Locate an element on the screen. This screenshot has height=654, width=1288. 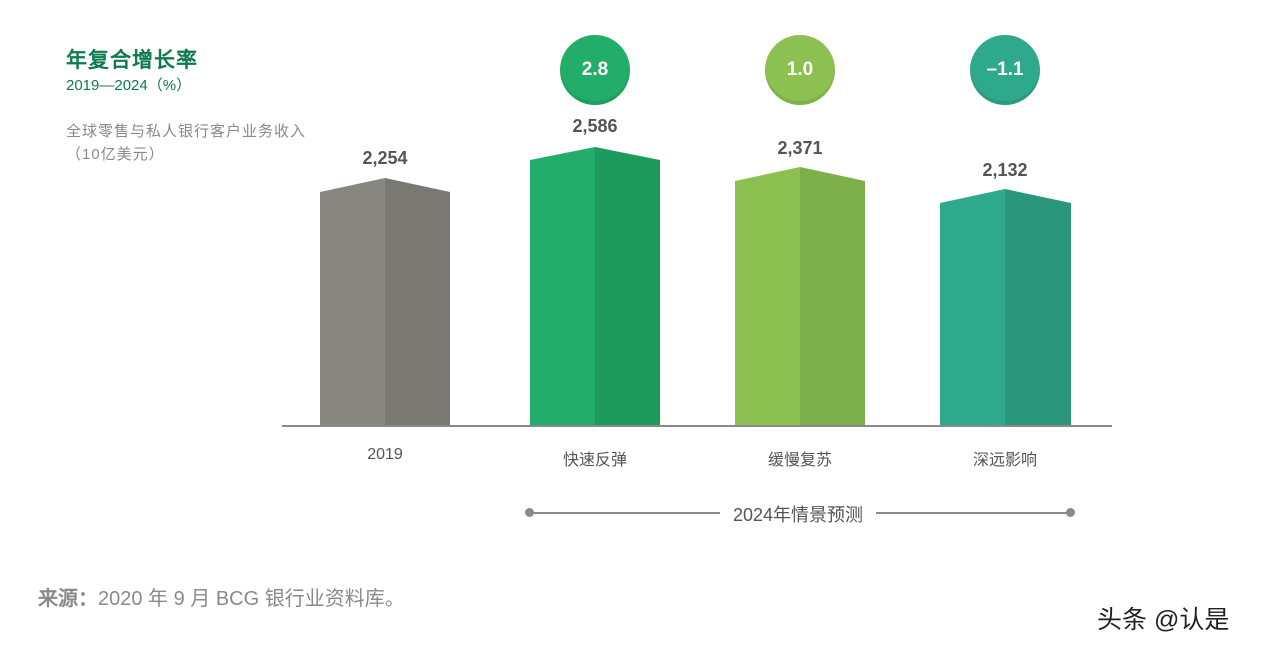
bracket-end-dot is located at coordinates (1070, 512).